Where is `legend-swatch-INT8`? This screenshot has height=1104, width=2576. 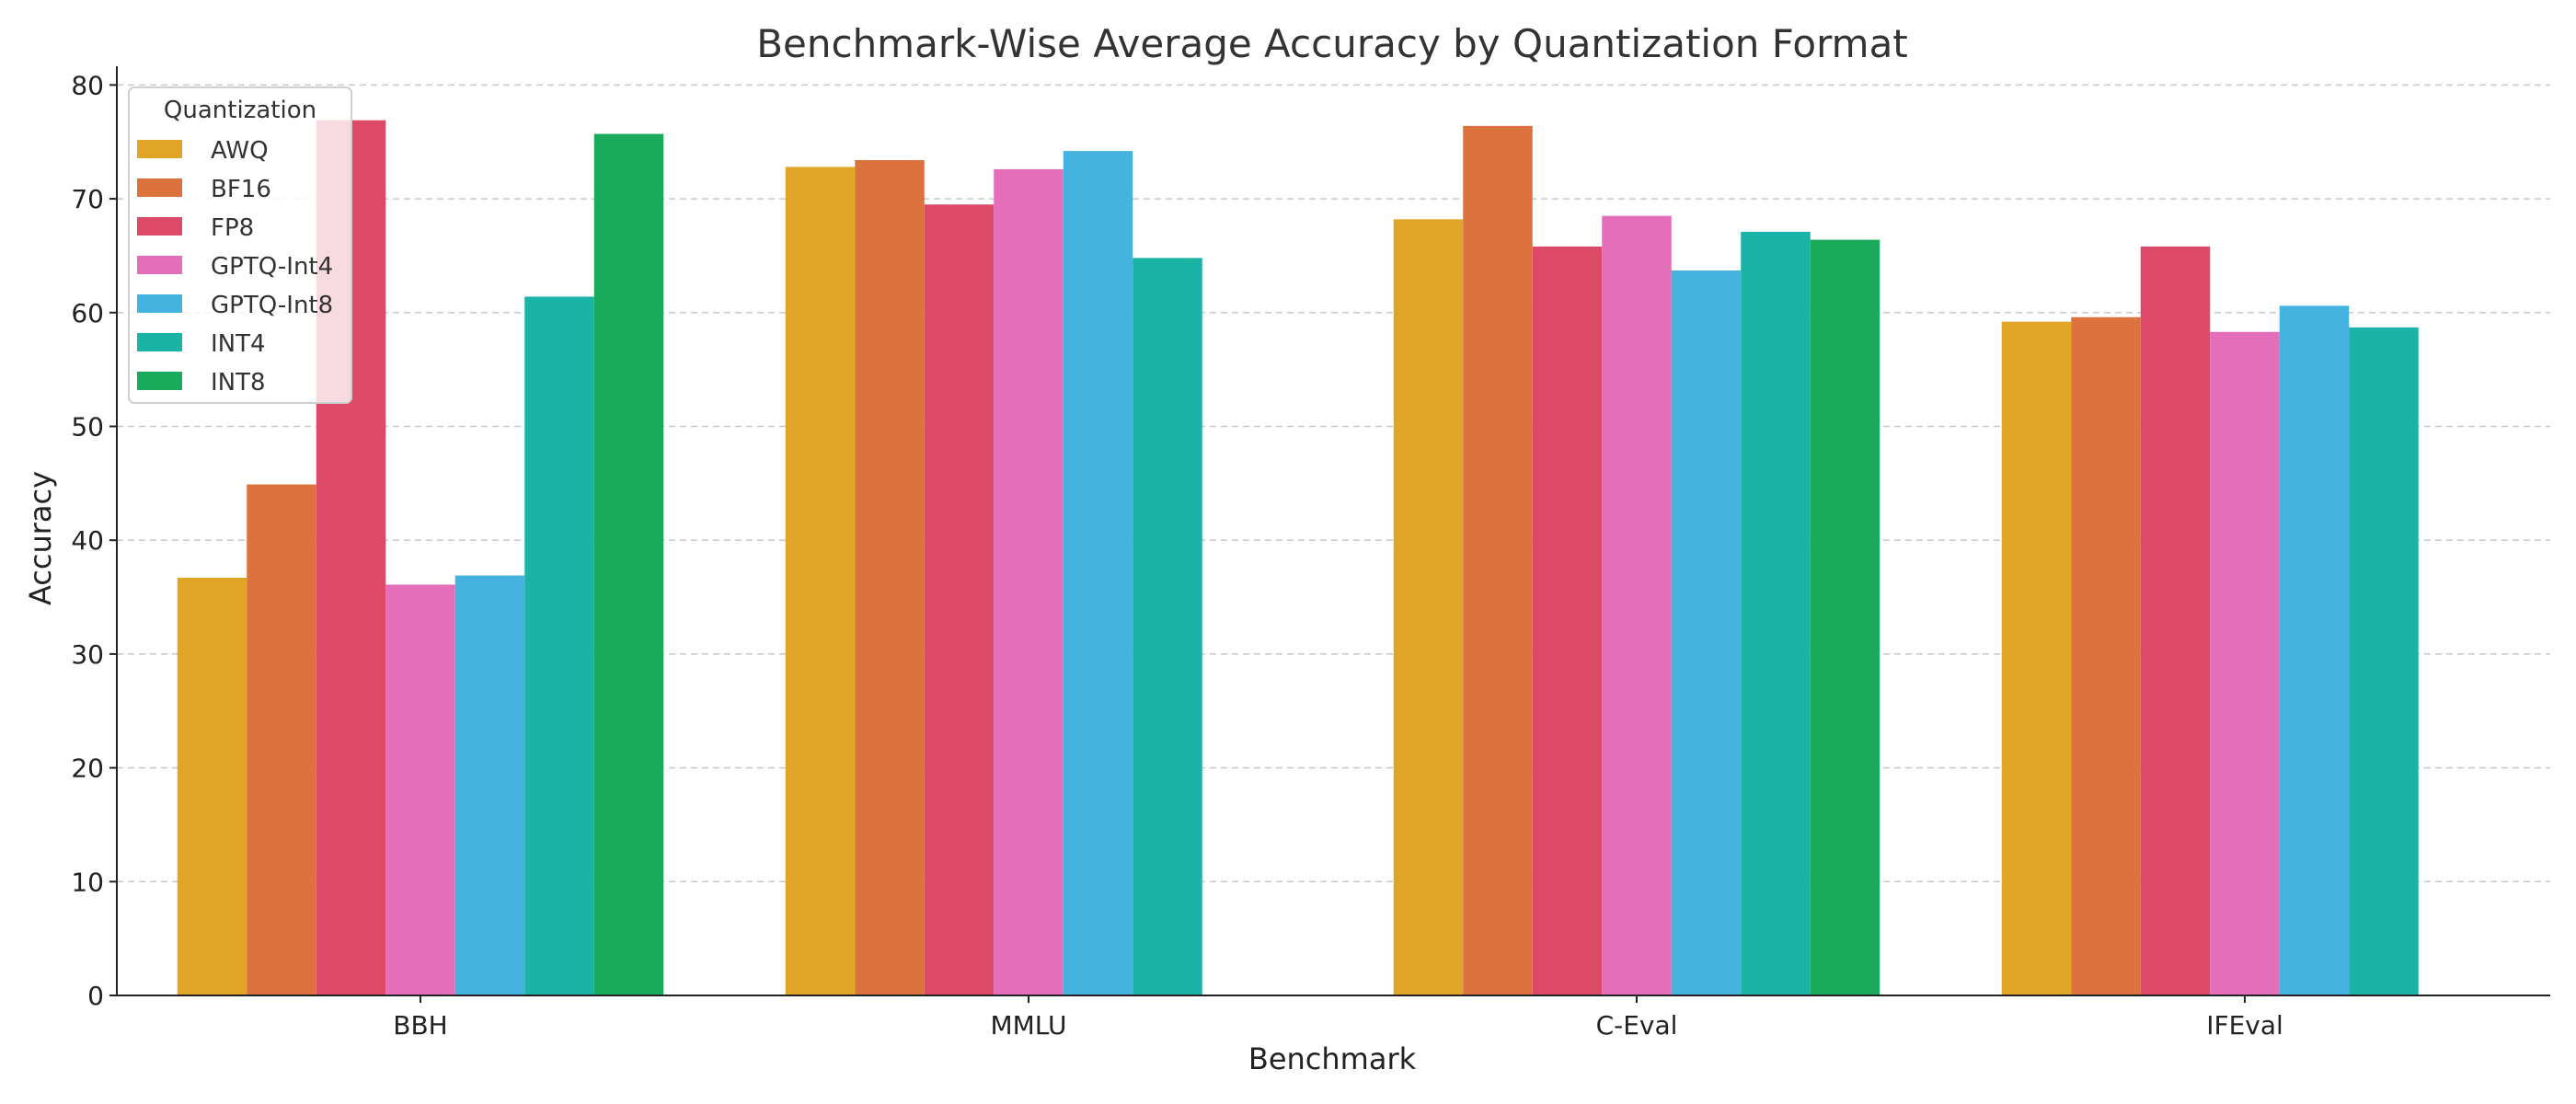
legend-swatch-INT8 is located at coordinates (159, 381).